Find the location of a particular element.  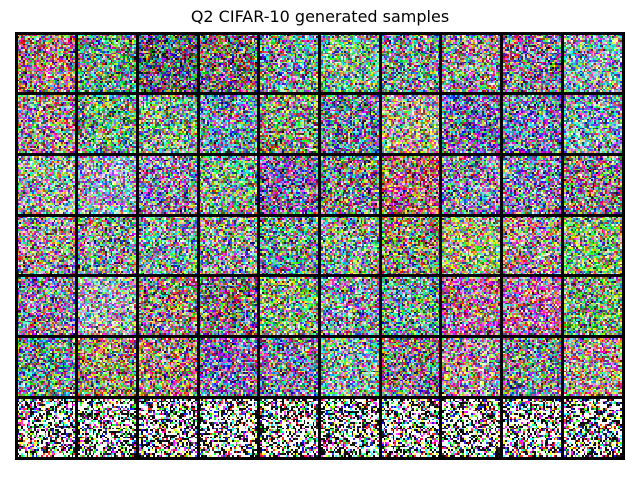

figure-title: Q2 CIFAR-10 generated samples is located at coordinates (320, 16).